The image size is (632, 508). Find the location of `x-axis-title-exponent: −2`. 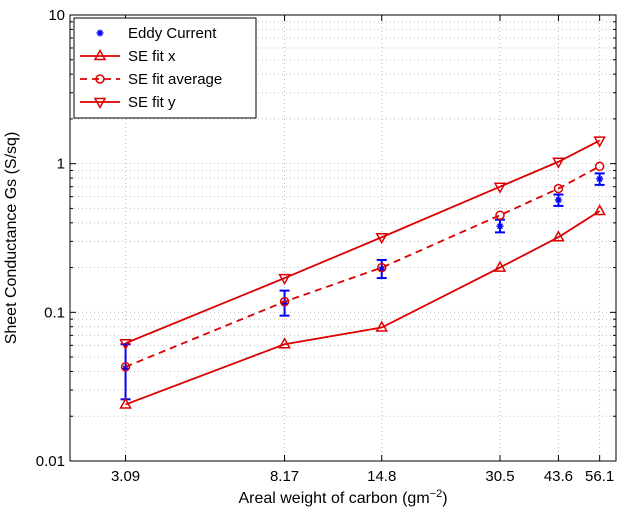

x-axis-title-exponent: −2 is located at coordinates (436, 494).